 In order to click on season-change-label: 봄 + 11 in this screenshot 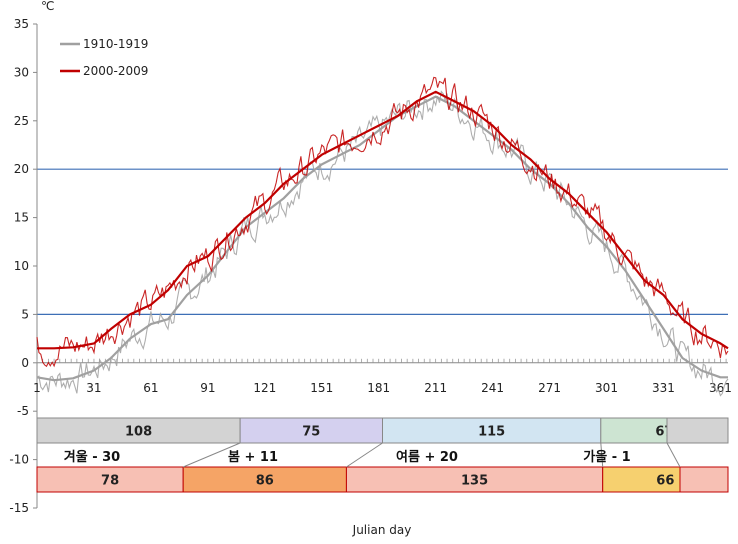, I will do `click(253, 457)`.